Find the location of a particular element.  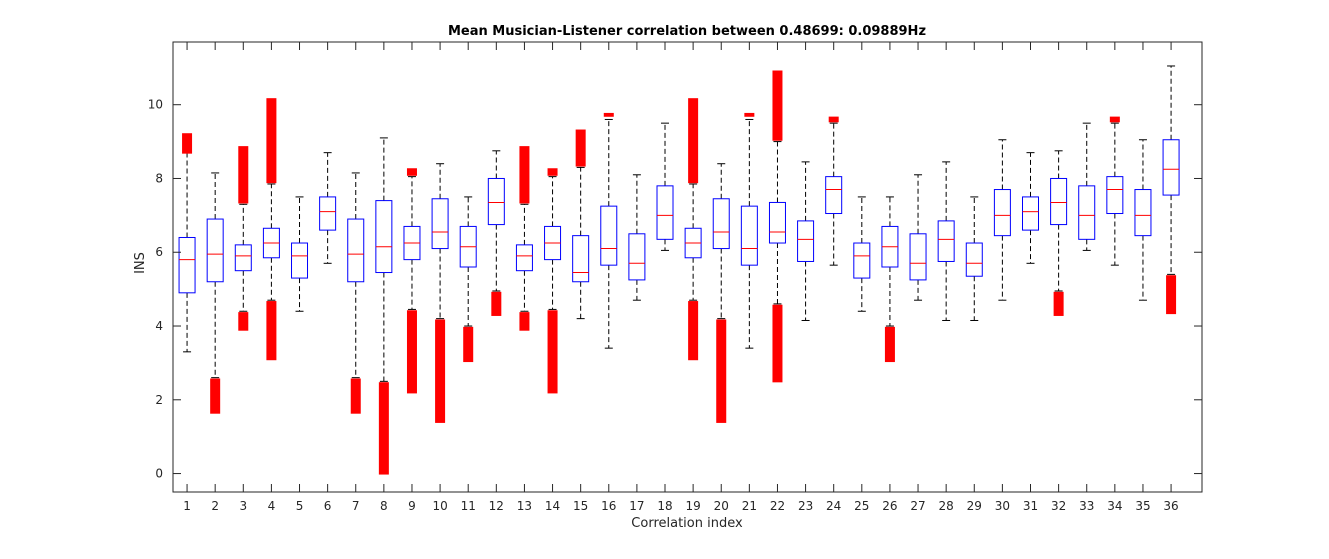

x-tick-label: 16 is located at coordinates (608, 506).